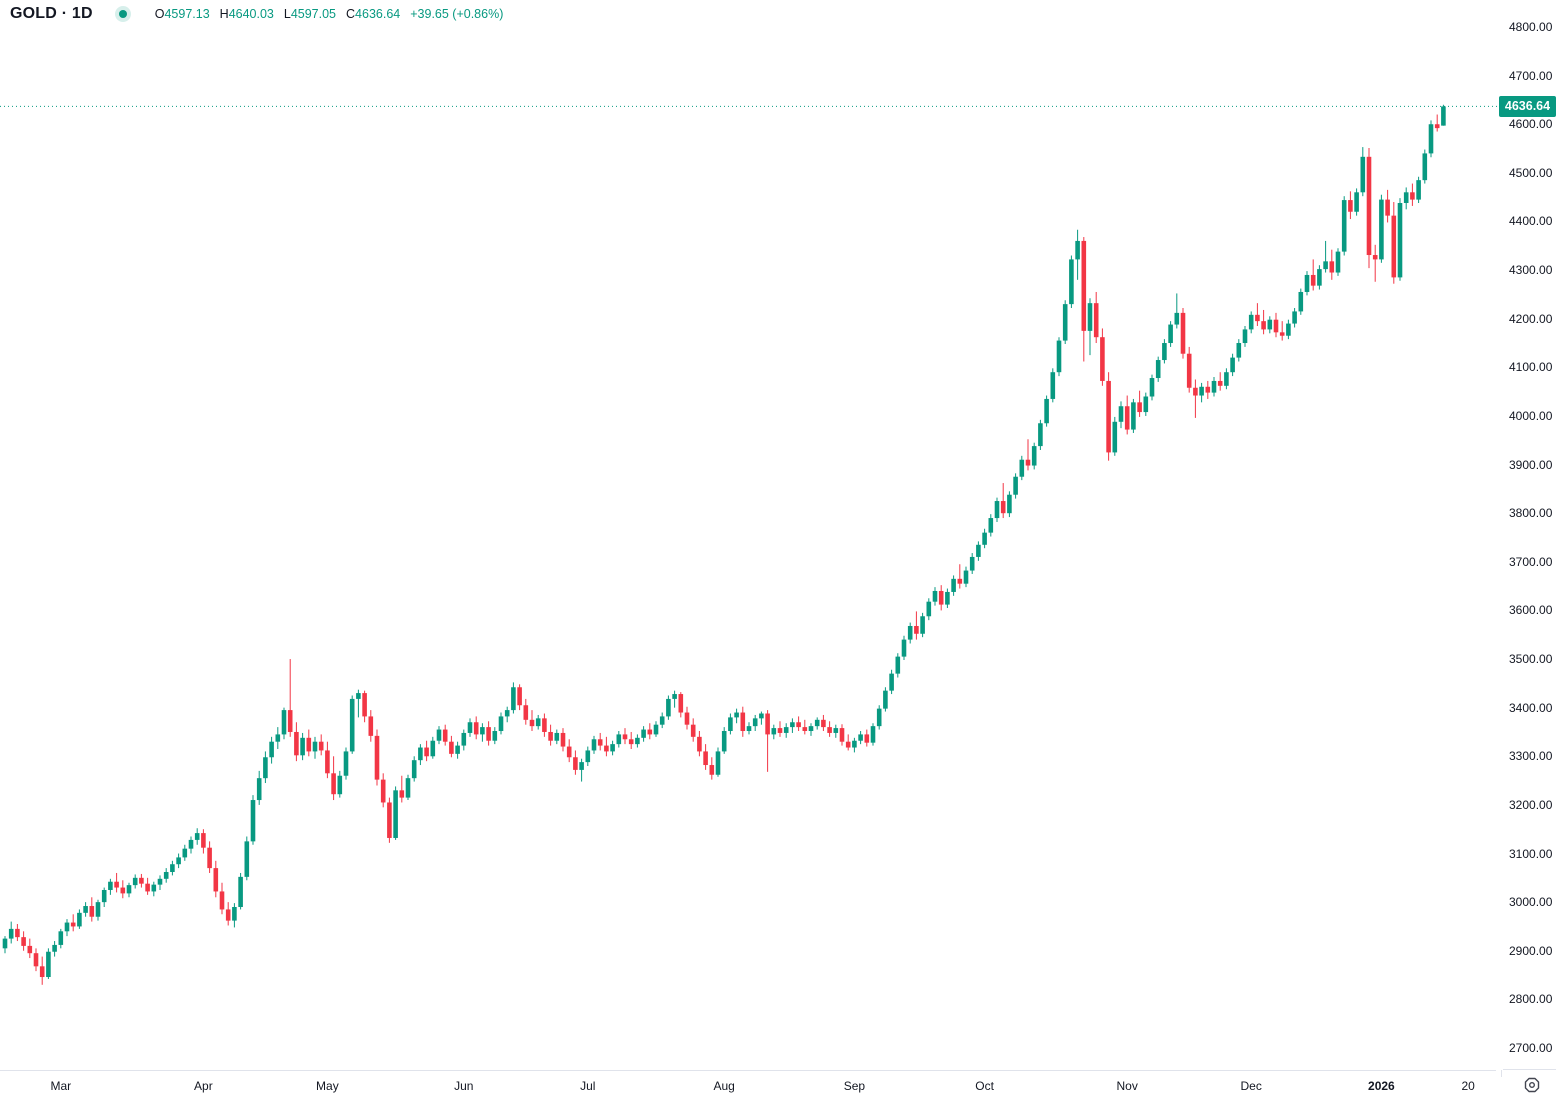  I want to click on price-axis-label: 2900.00, so click(1531, 950).